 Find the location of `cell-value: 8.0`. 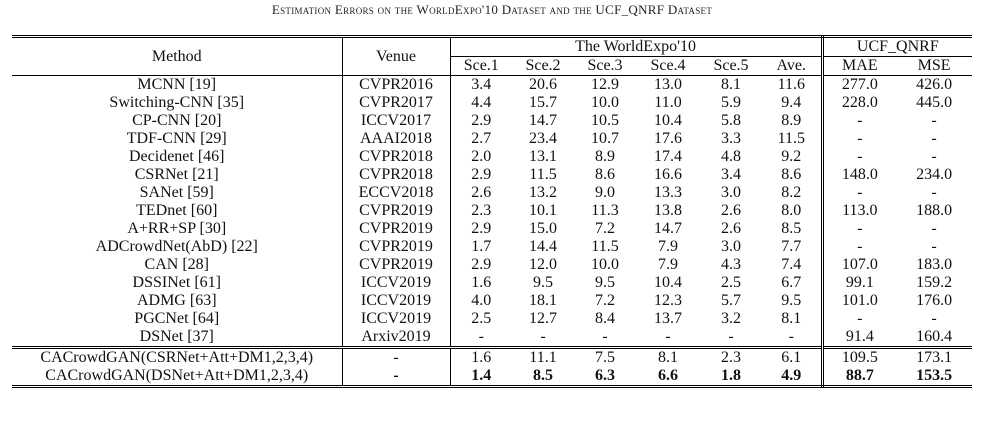

cell-value: 8.0 is located at coordinates (793, 211).